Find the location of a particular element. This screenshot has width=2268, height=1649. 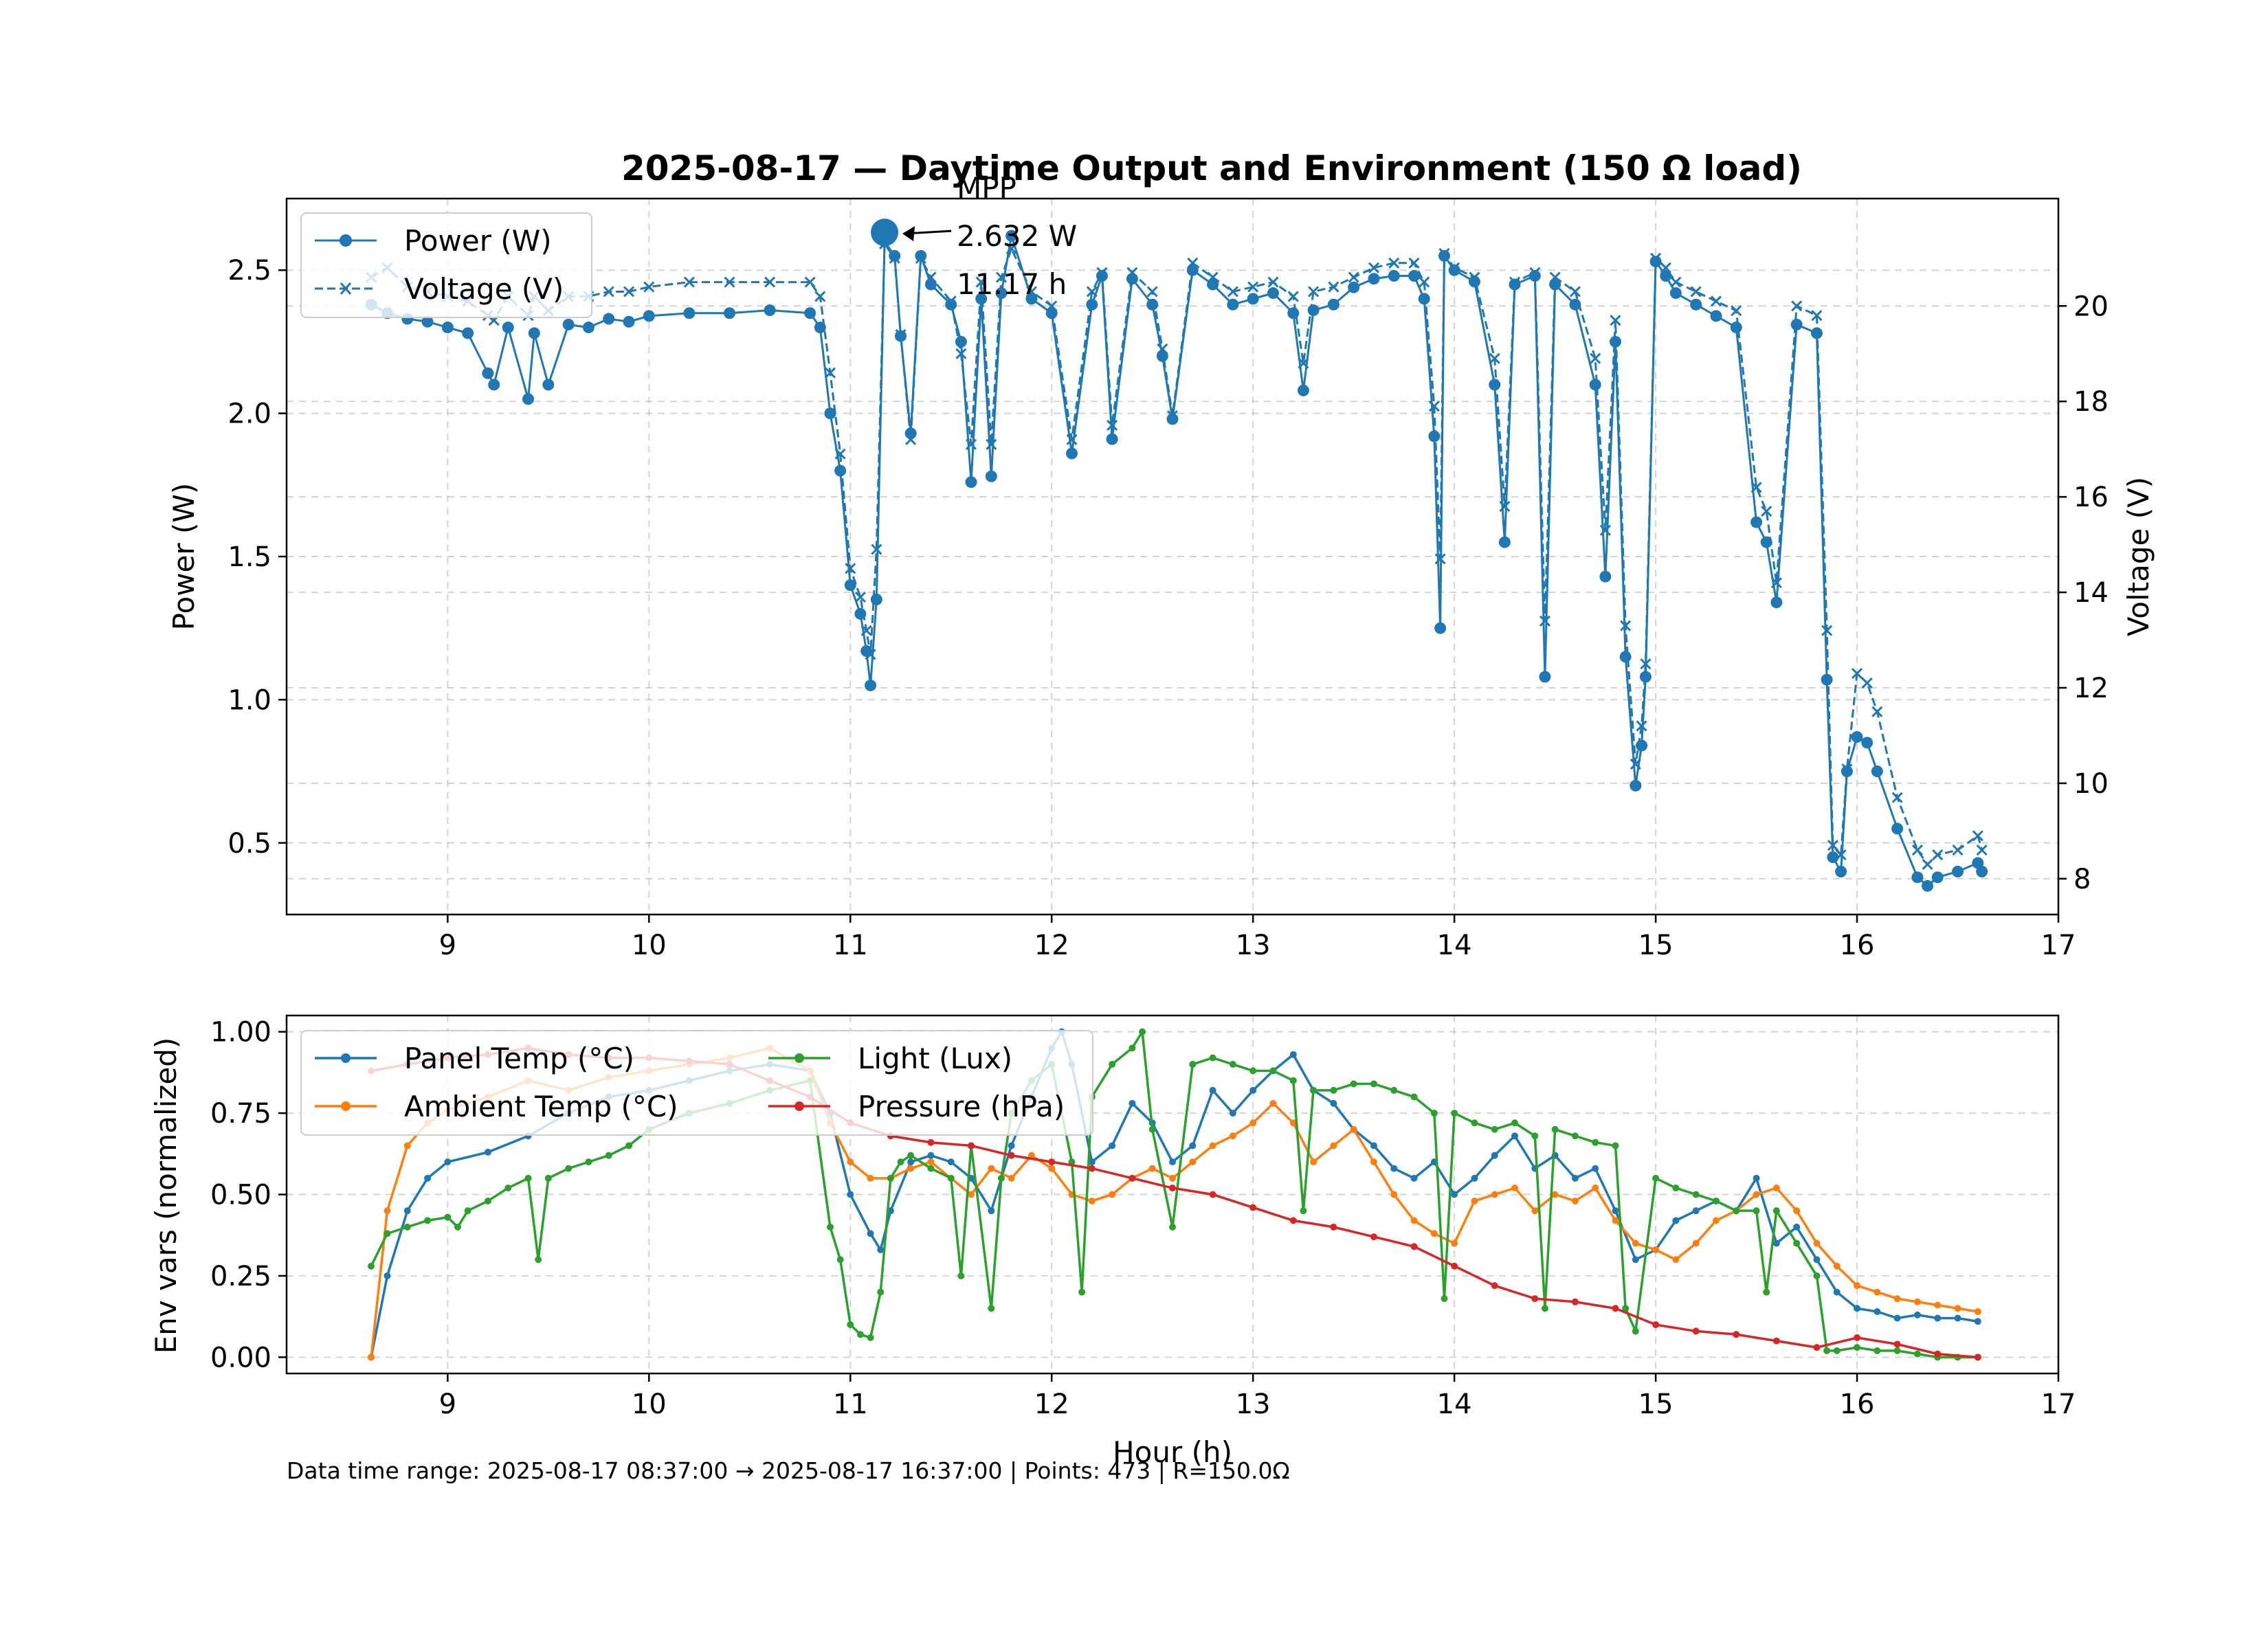

power-tick-label: 2.5 is located at coordinates (249, 271).